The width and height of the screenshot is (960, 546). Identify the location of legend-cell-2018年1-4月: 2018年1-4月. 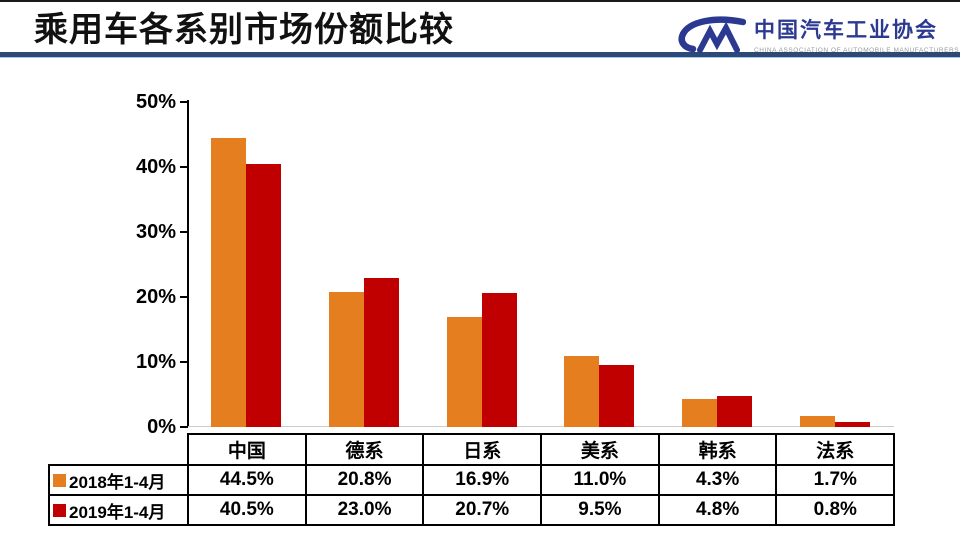
(118, 480).